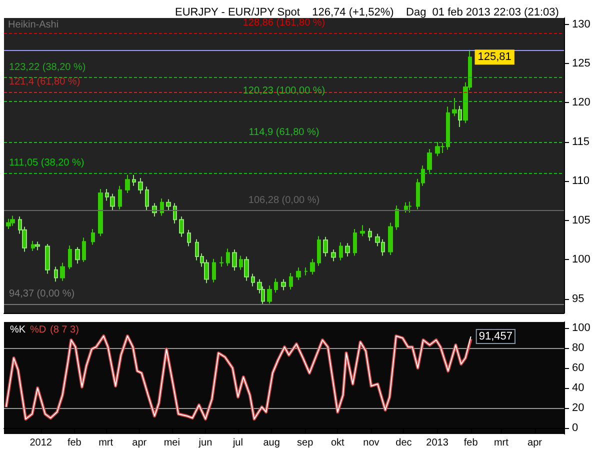  Describe the element at coordinates (575, 428) in the screenshot. I see `y-tick-label: 0` at that location.